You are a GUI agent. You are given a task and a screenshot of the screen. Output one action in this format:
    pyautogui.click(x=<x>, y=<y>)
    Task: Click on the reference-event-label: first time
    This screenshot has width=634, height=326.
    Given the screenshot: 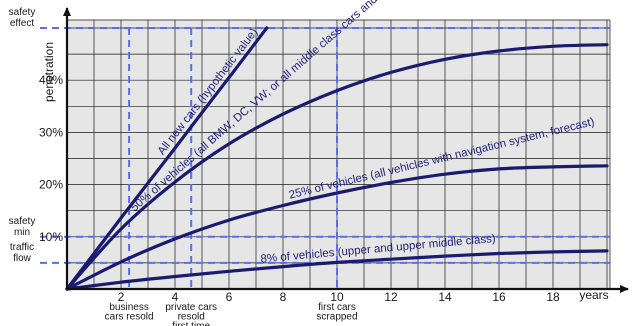 What is the action you would take?
    pyautogui.click(x=191, y=323)
    